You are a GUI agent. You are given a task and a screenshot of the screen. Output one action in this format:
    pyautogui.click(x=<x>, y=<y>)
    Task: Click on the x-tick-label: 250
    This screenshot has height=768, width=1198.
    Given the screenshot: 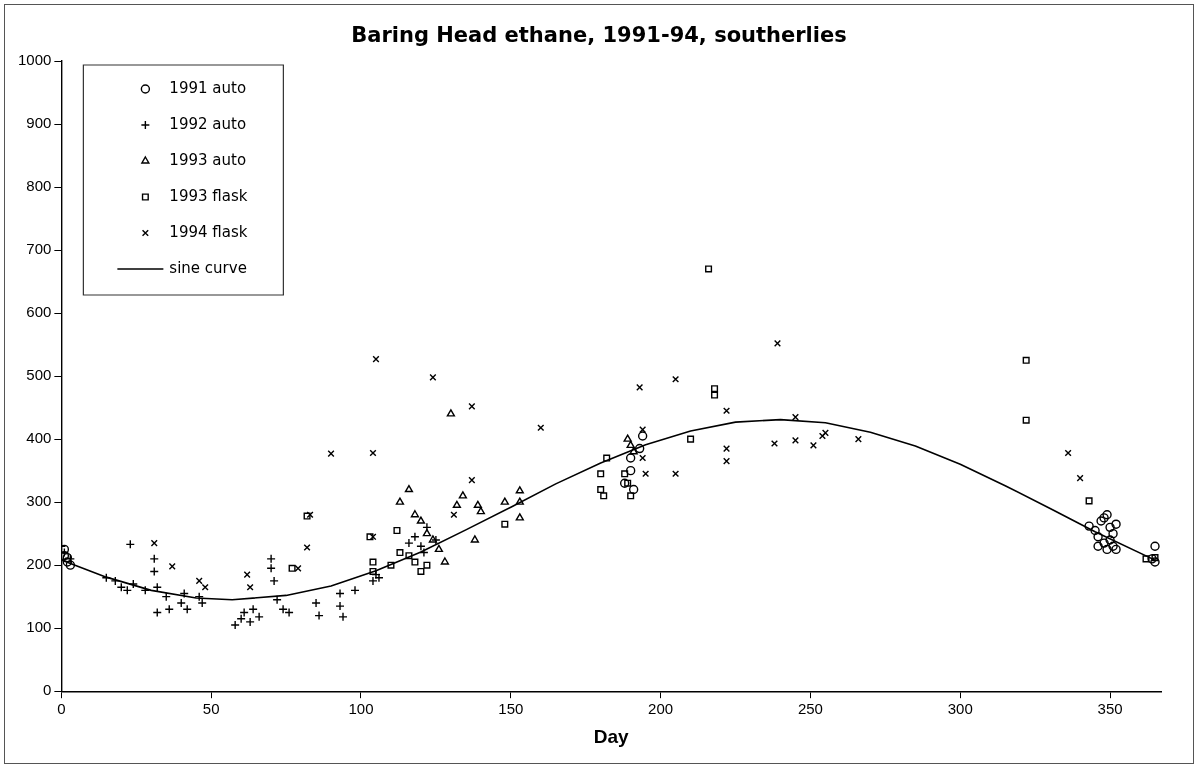 What is the action you would take?
    pyautogui.click(x=810, y=709)
    